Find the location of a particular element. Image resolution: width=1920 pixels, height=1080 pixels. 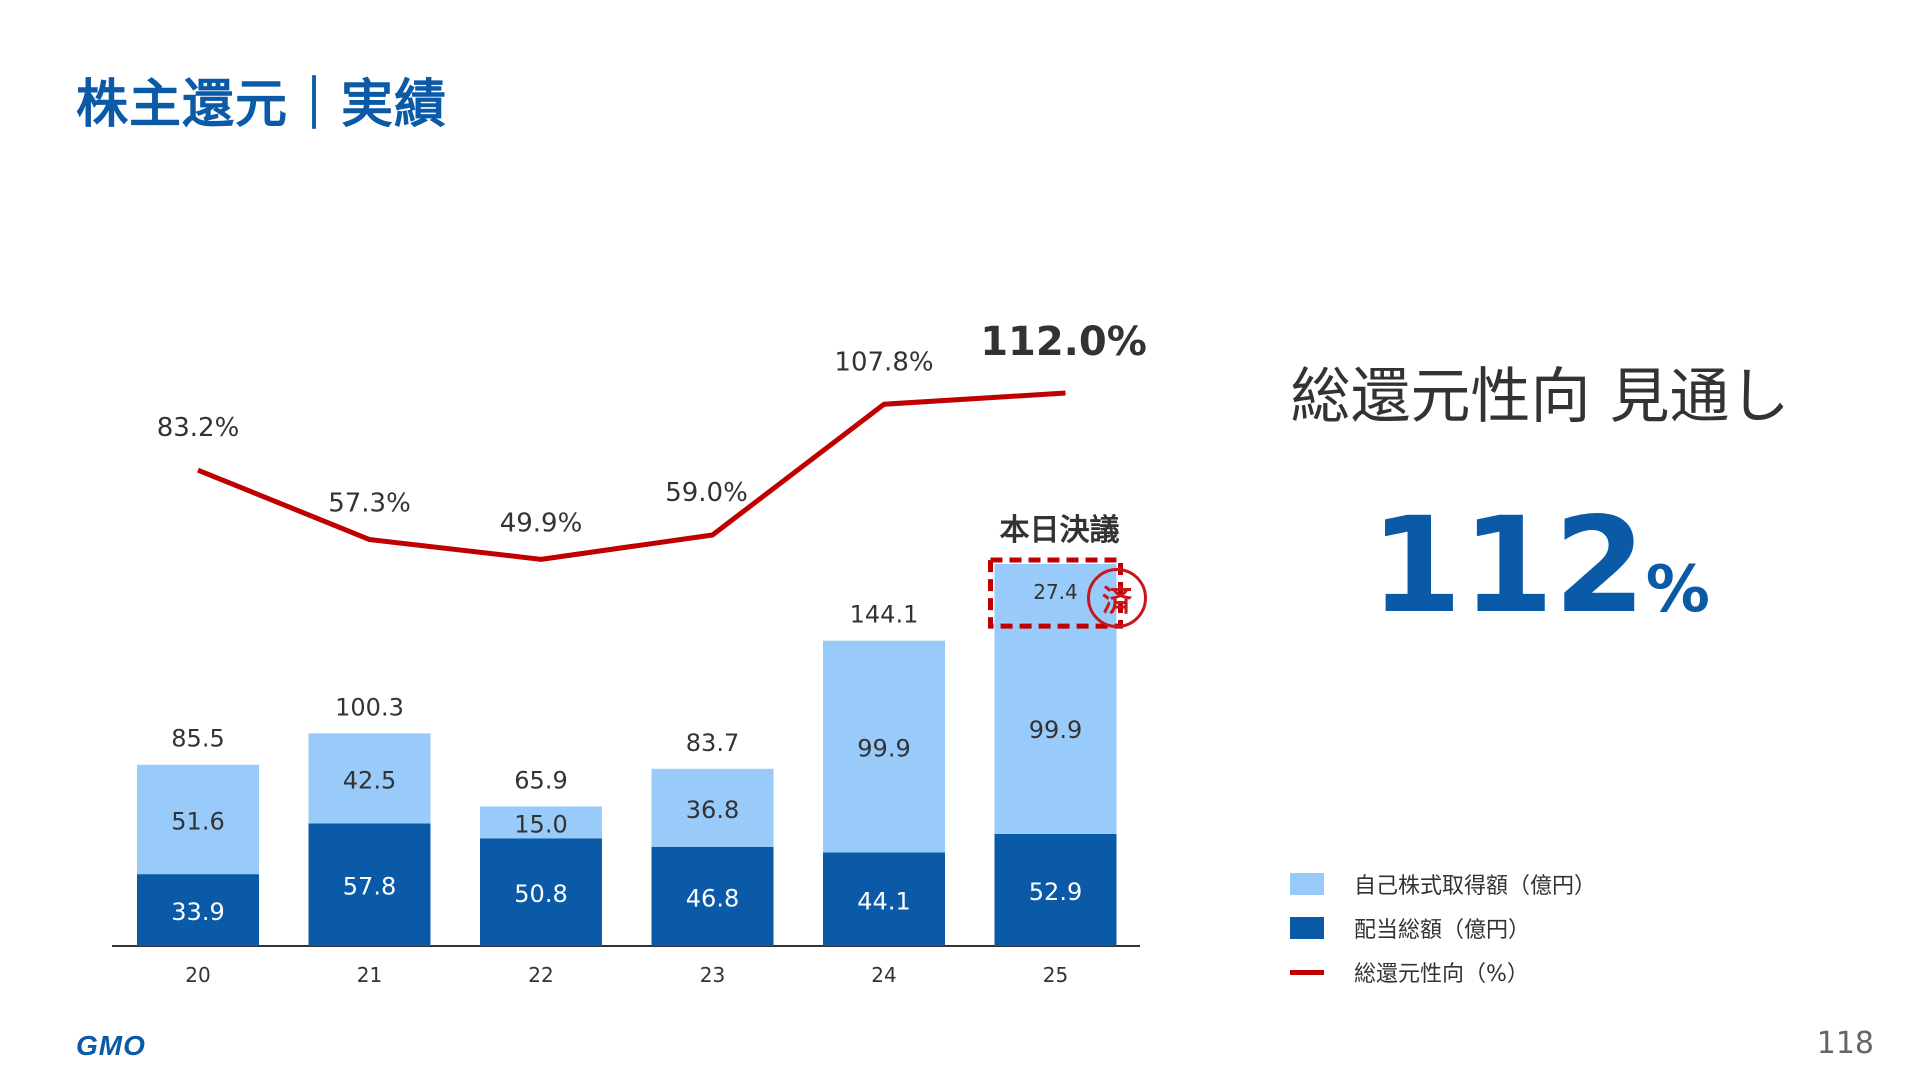

outlook-value: 112% is located at coordinates (1540, 566).